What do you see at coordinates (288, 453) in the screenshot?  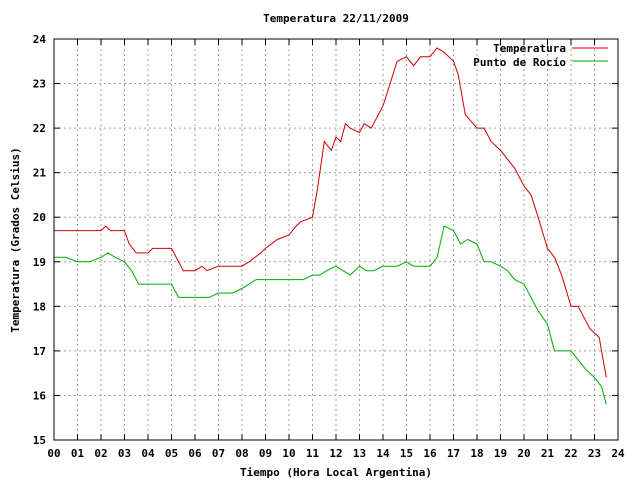 I see `x-tick-label: 10` at bounding box center [288, 453].